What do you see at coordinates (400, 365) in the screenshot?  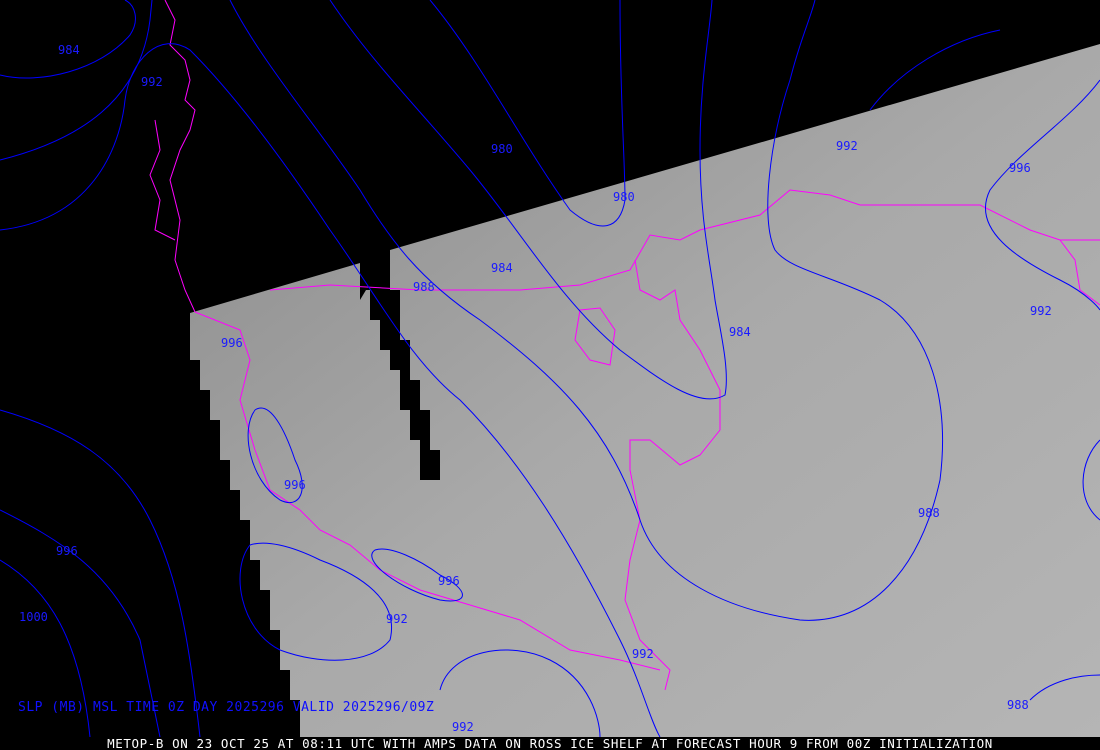 I see `data-gap-strip` at bounding box center [400, 365].